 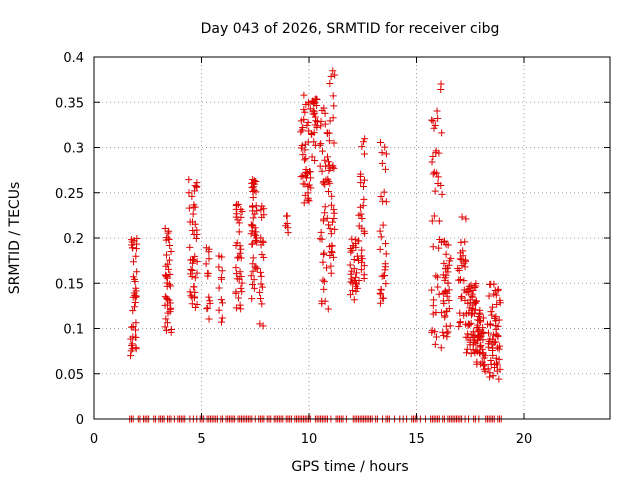 What do you see at coordinates (69, 284) in the screenshot?
I see `y-tick-label: 0.15` at bounding box center [69, 284].